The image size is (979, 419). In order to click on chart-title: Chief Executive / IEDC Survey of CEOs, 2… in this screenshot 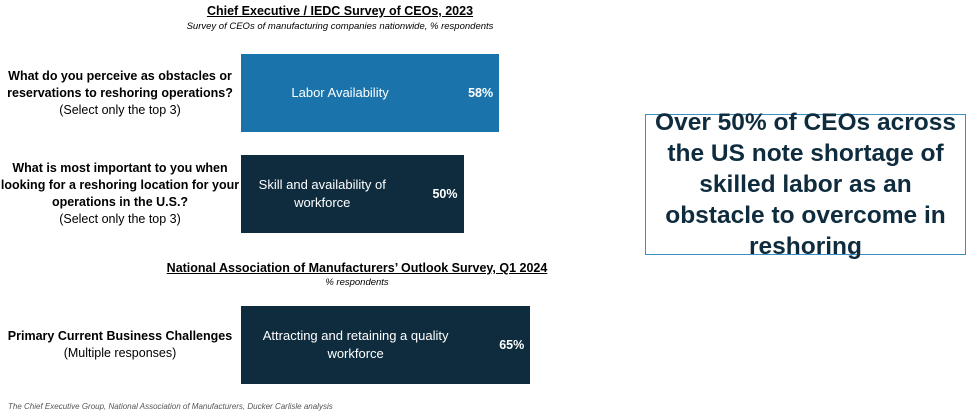, I will do `click(340, 11)`.